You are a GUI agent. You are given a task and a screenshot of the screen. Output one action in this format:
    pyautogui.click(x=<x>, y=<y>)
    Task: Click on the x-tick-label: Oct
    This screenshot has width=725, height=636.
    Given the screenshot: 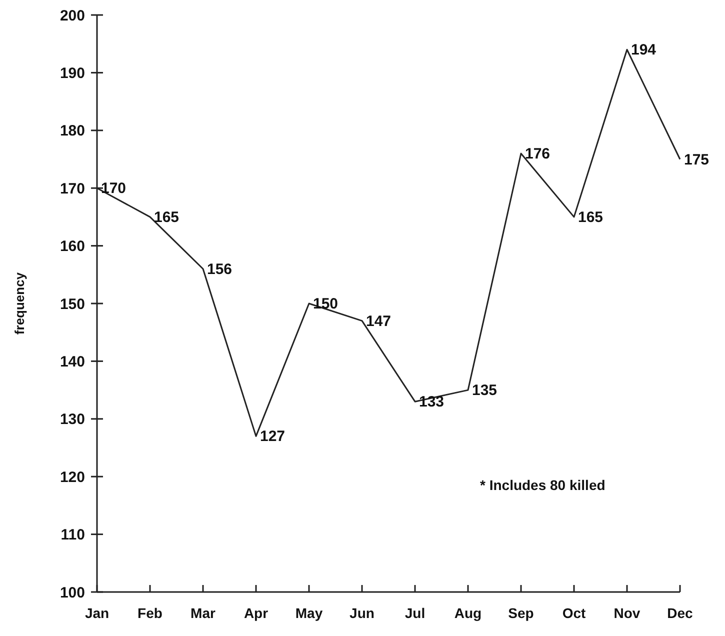 What is the action you would take?
    pyautogui.click(x=574, y=613)
    